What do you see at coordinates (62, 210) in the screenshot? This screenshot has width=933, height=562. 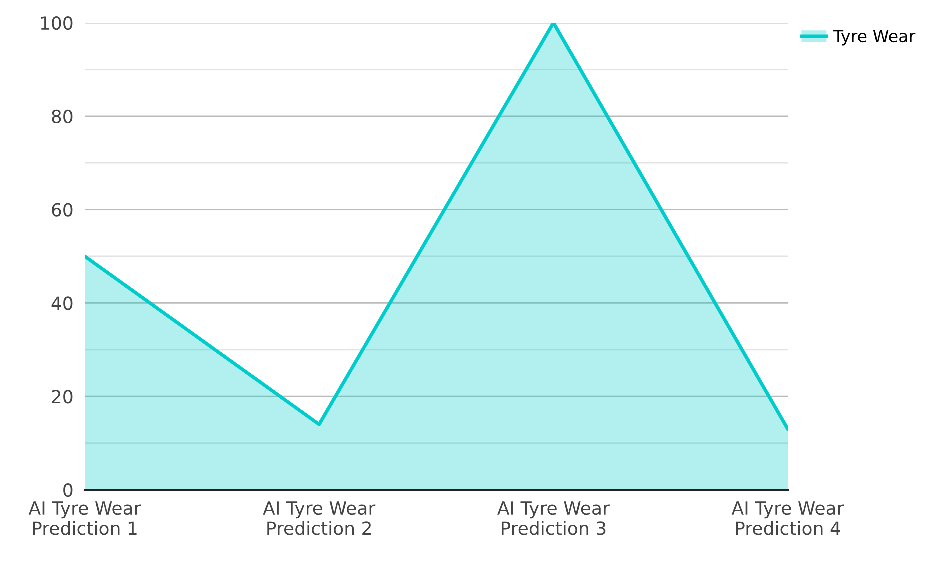 I see `y-tick-label: 60` at bounding box center [62, 210].